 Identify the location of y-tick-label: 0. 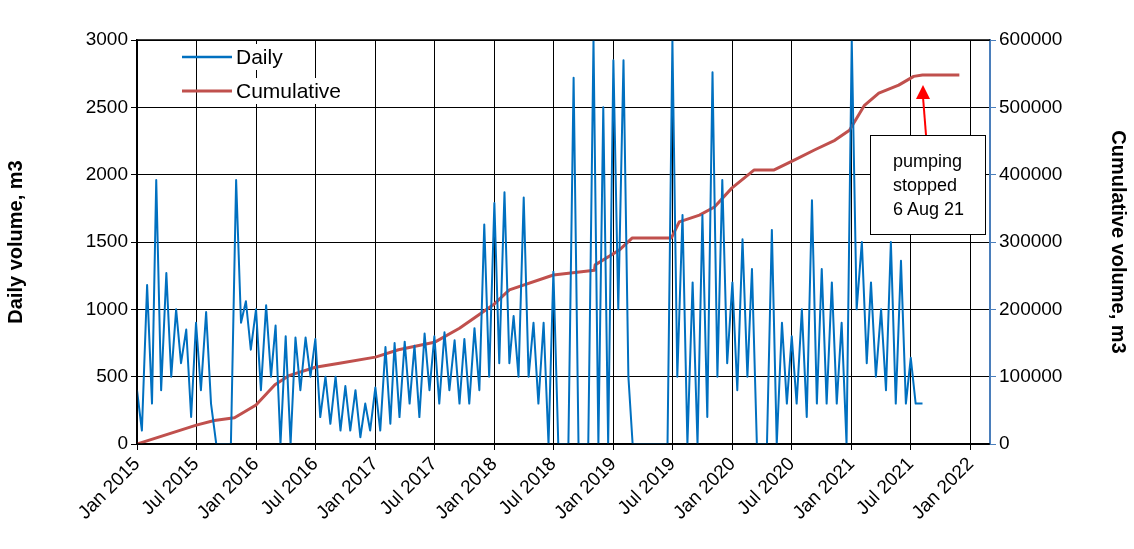
(122, 443).